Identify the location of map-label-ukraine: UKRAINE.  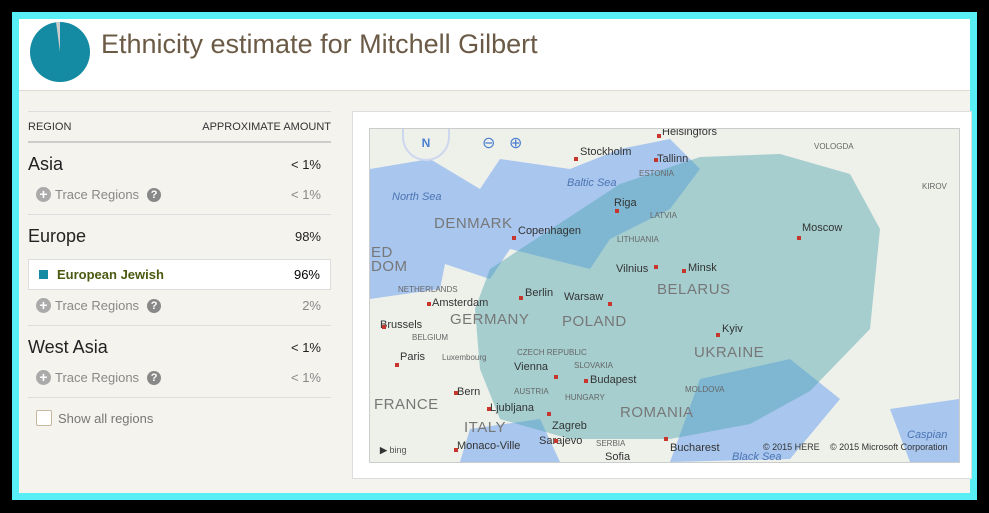
(729, 352).